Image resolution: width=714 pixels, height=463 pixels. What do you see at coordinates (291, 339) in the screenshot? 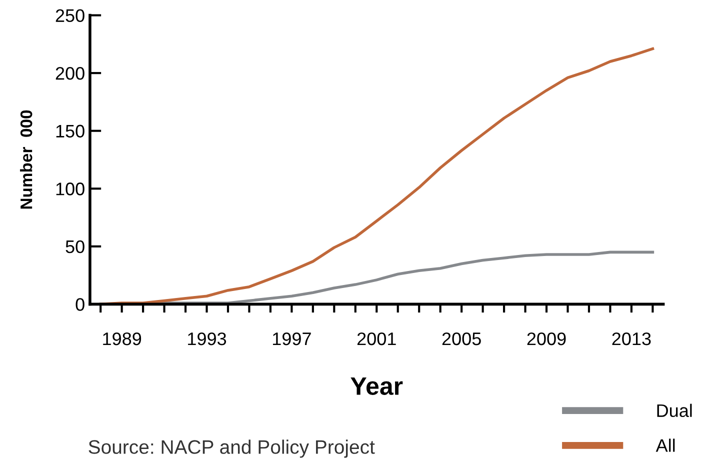
I see `x-tick-label: 1997` at bounding box center [291, 339].